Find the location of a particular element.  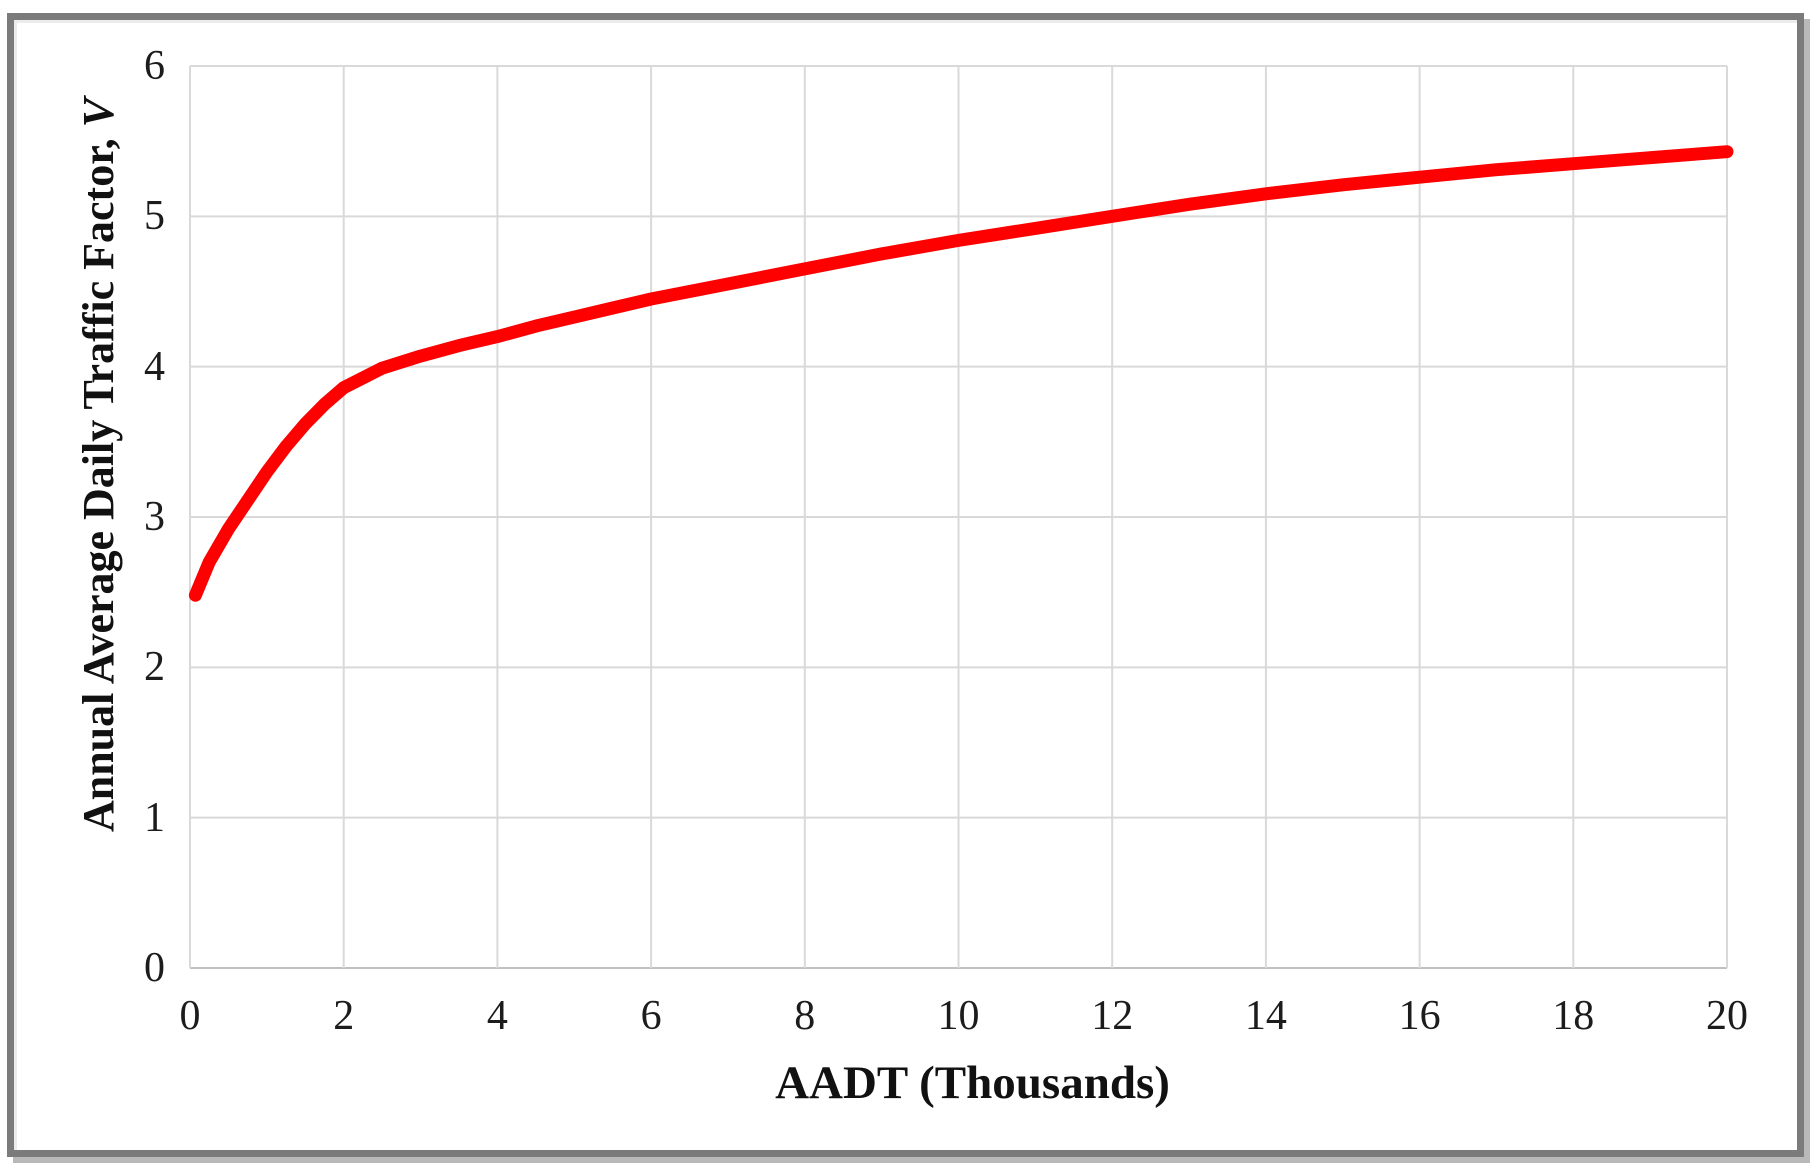

x-axis-title: AADT (Thousands) is located at coordinates (972, 1083).